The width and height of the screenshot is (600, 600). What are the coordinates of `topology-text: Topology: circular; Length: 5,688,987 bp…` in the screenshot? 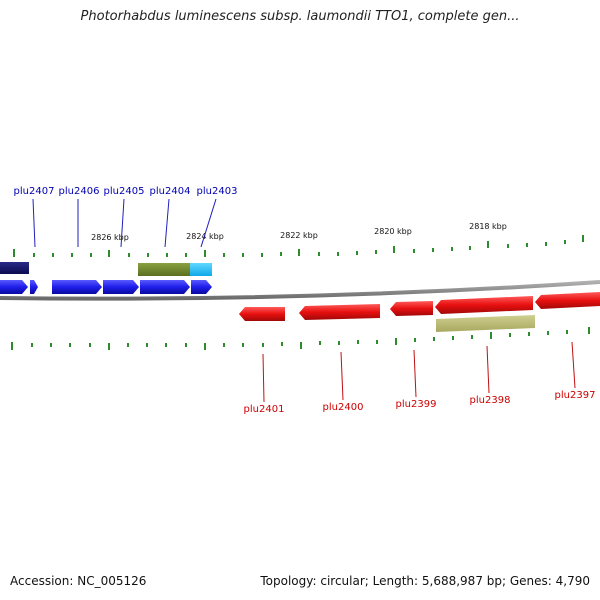 It's located at (425, 581).